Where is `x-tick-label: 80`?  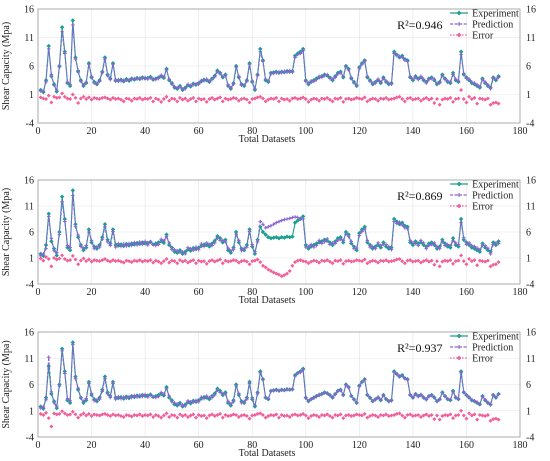
x-tick-label: 80 is located at coordinates (252, 131).